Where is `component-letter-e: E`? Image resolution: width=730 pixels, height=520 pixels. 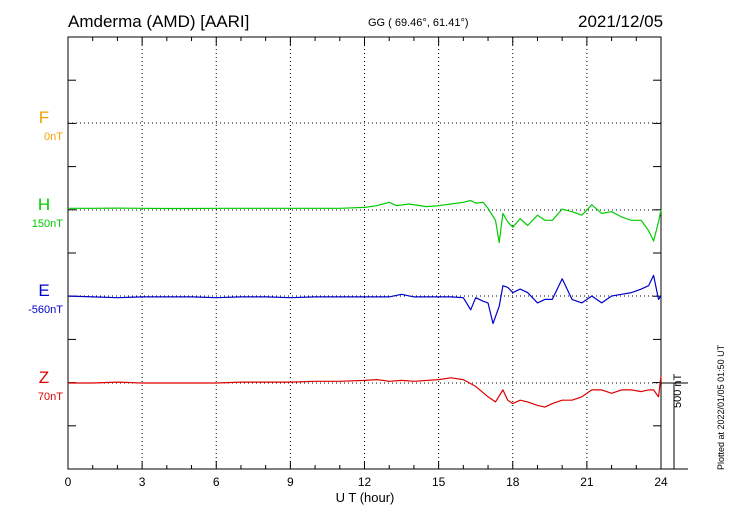 component-letter-e: E is located at coordinates (44, 290).